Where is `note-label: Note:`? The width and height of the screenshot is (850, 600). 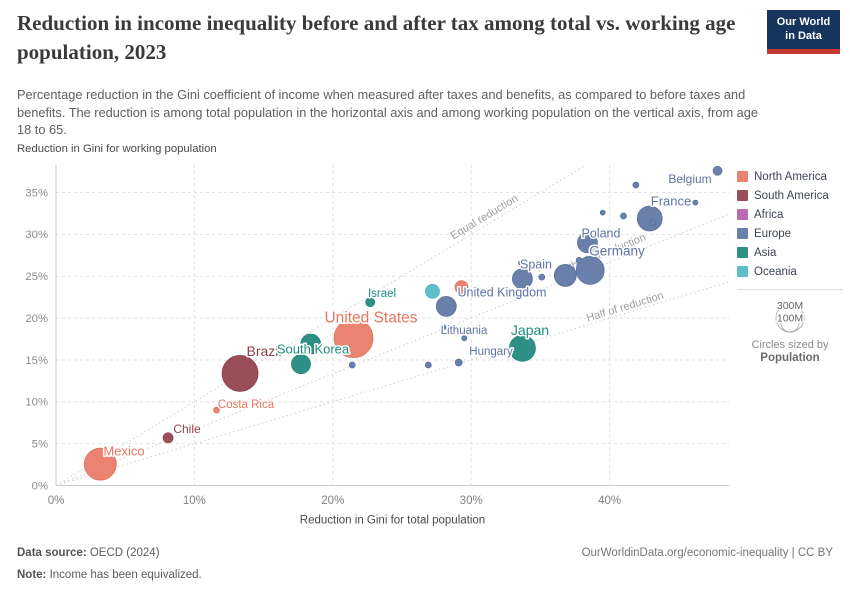
note-label: Note: is located at coordinates (32, 575).